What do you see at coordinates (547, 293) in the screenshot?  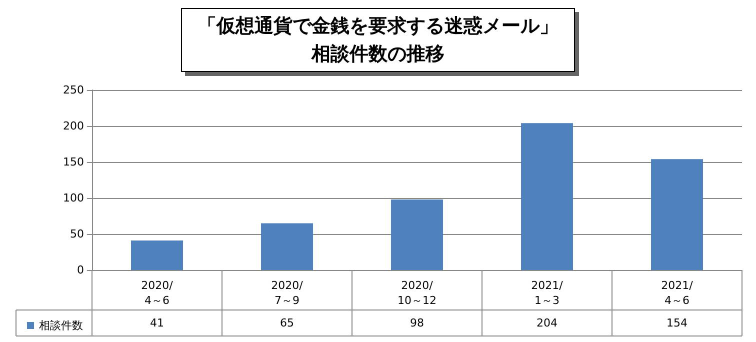 I see `x-tick-label: 2021/ 1～3` at bounding box center [547, 293].